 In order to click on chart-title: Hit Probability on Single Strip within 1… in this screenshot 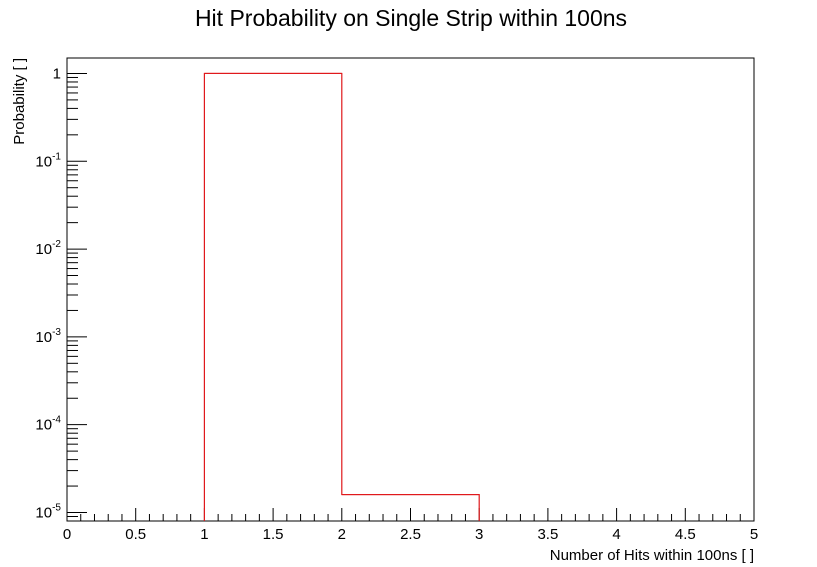, I will do `click(411, 18)`.